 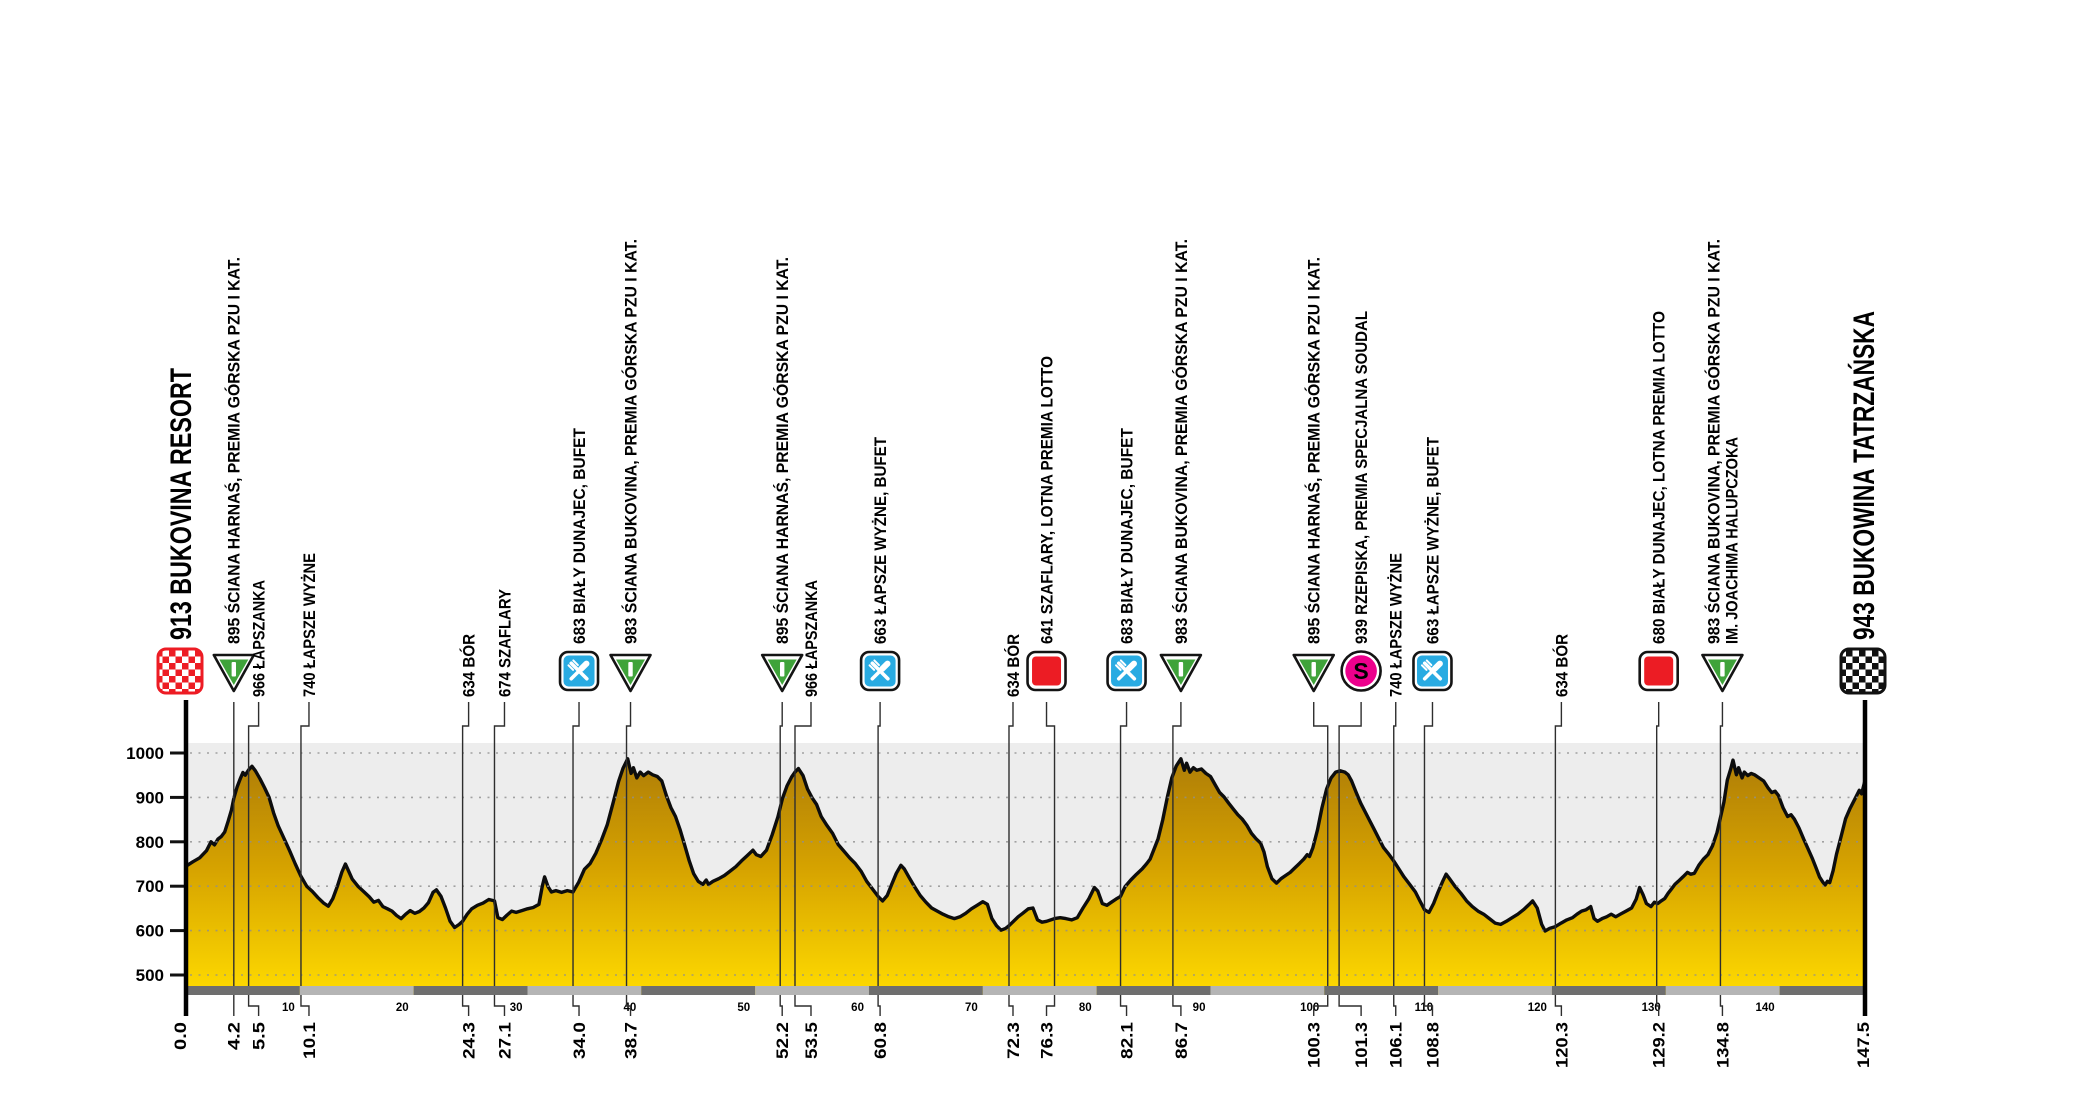 I want to click on distance-label: 5.5, so click(x=260, y=1036).